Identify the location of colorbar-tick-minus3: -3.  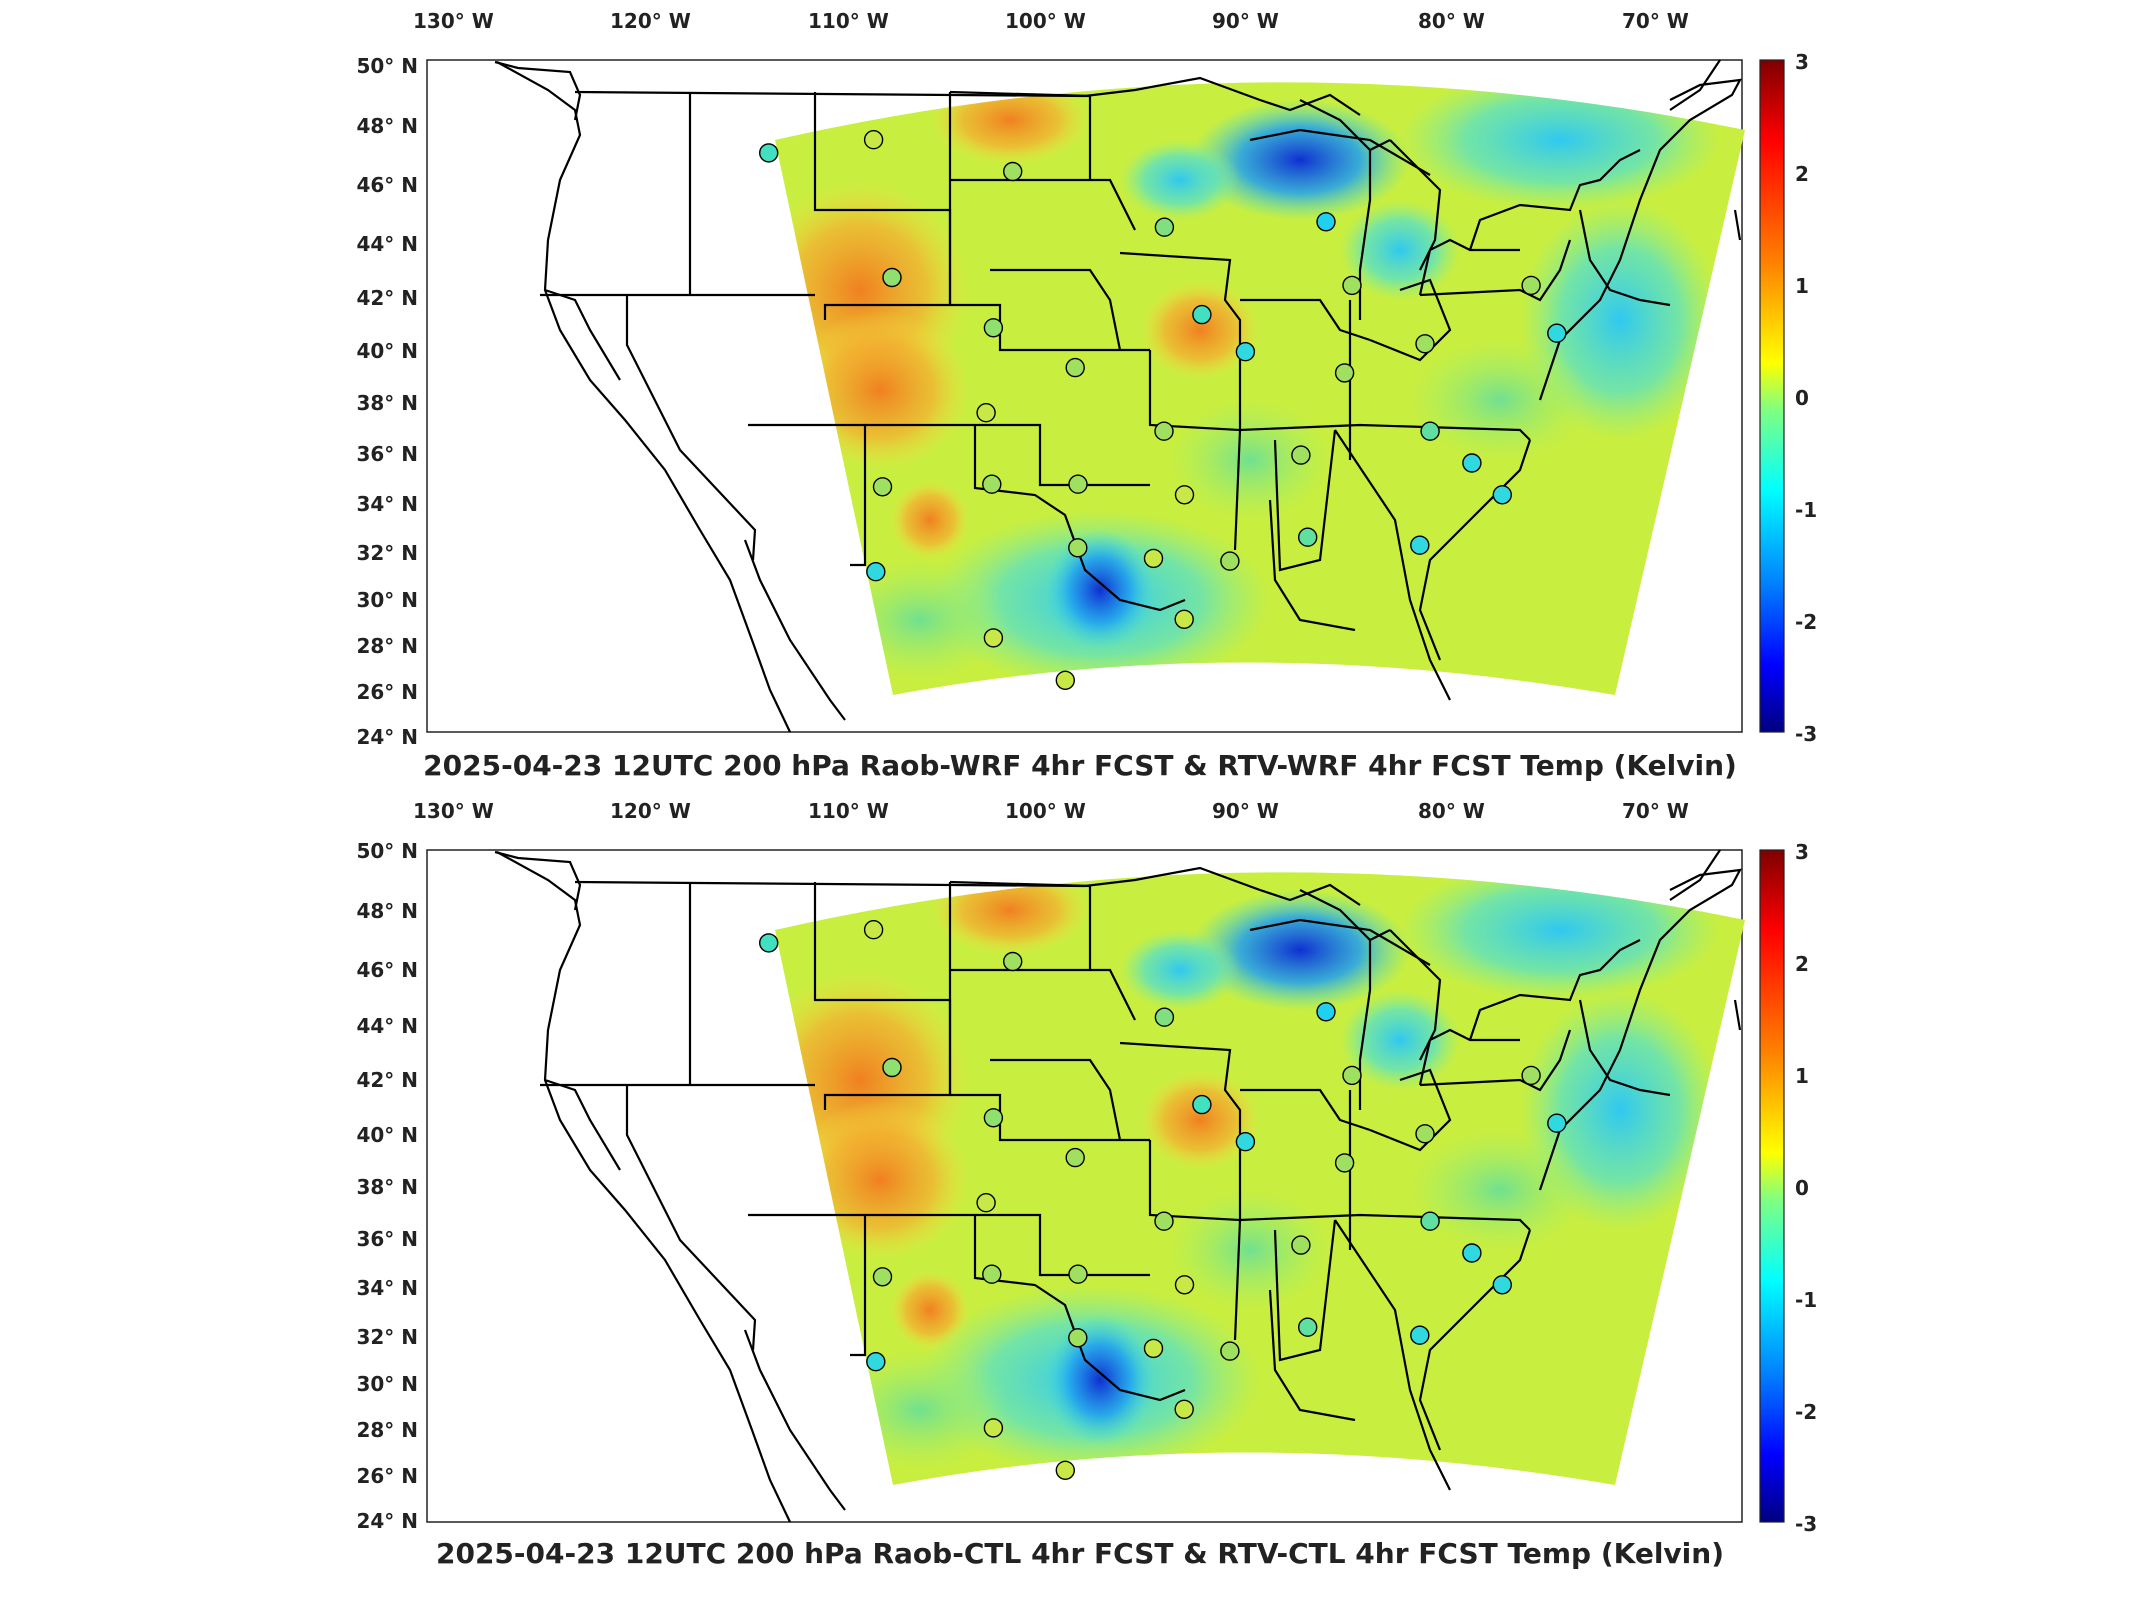
(1806, 1524).